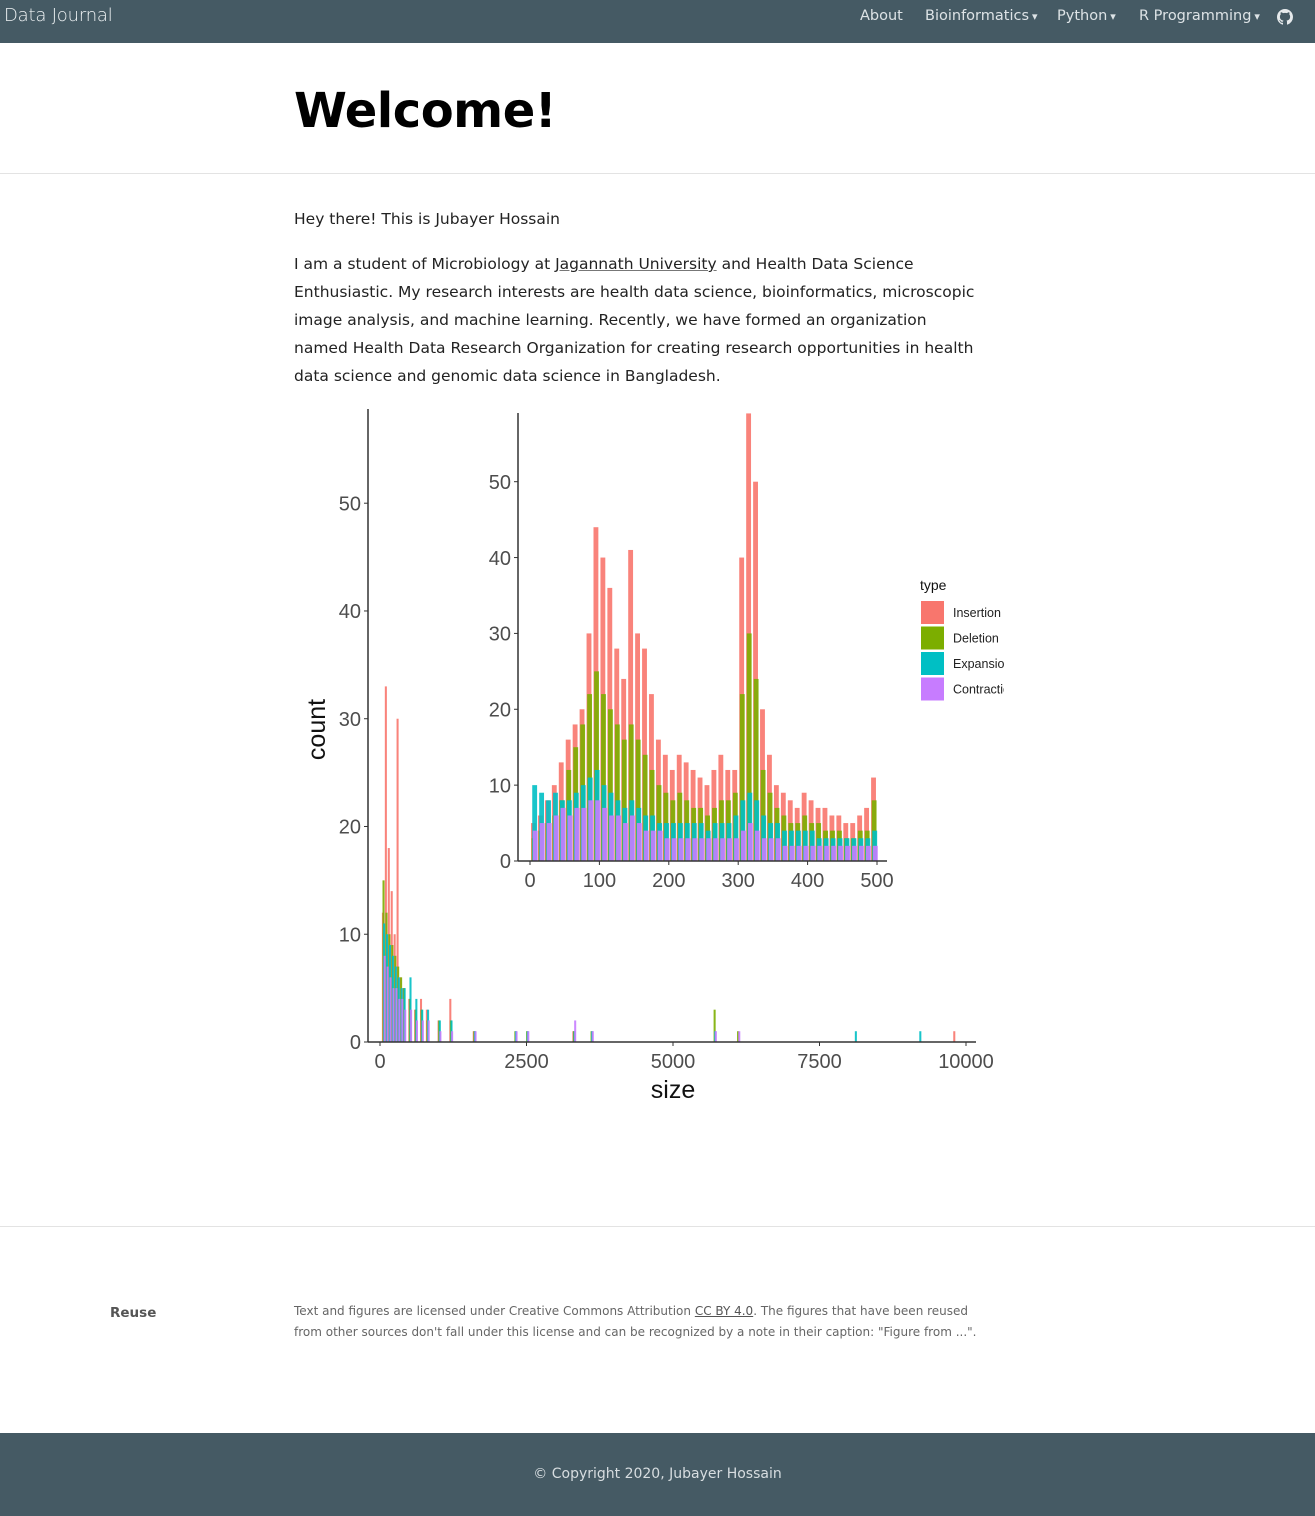 The image size is (1315, 1516). Describe the element at coordinates (500, 710) in the screenshot. I see `y-tick-label: 20` at that location.